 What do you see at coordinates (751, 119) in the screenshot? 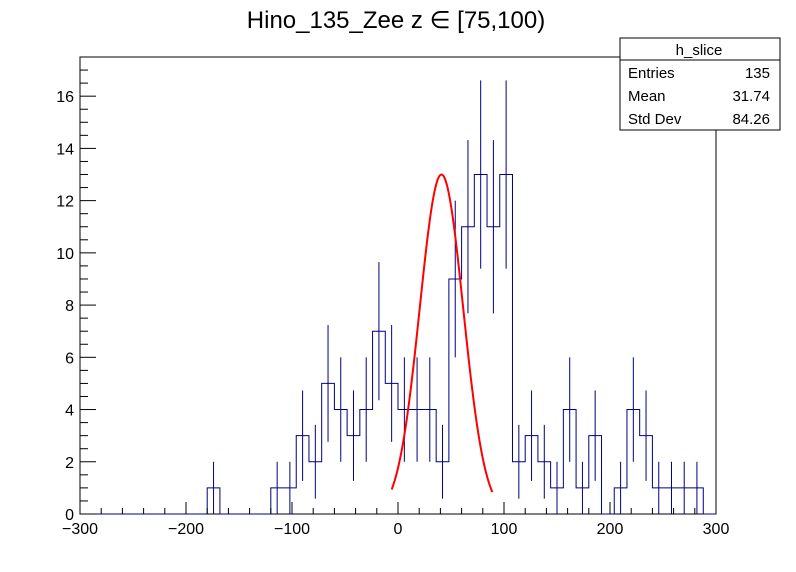
I see `stats-stddev-value: 84.26` at bounding box center [751, 119].